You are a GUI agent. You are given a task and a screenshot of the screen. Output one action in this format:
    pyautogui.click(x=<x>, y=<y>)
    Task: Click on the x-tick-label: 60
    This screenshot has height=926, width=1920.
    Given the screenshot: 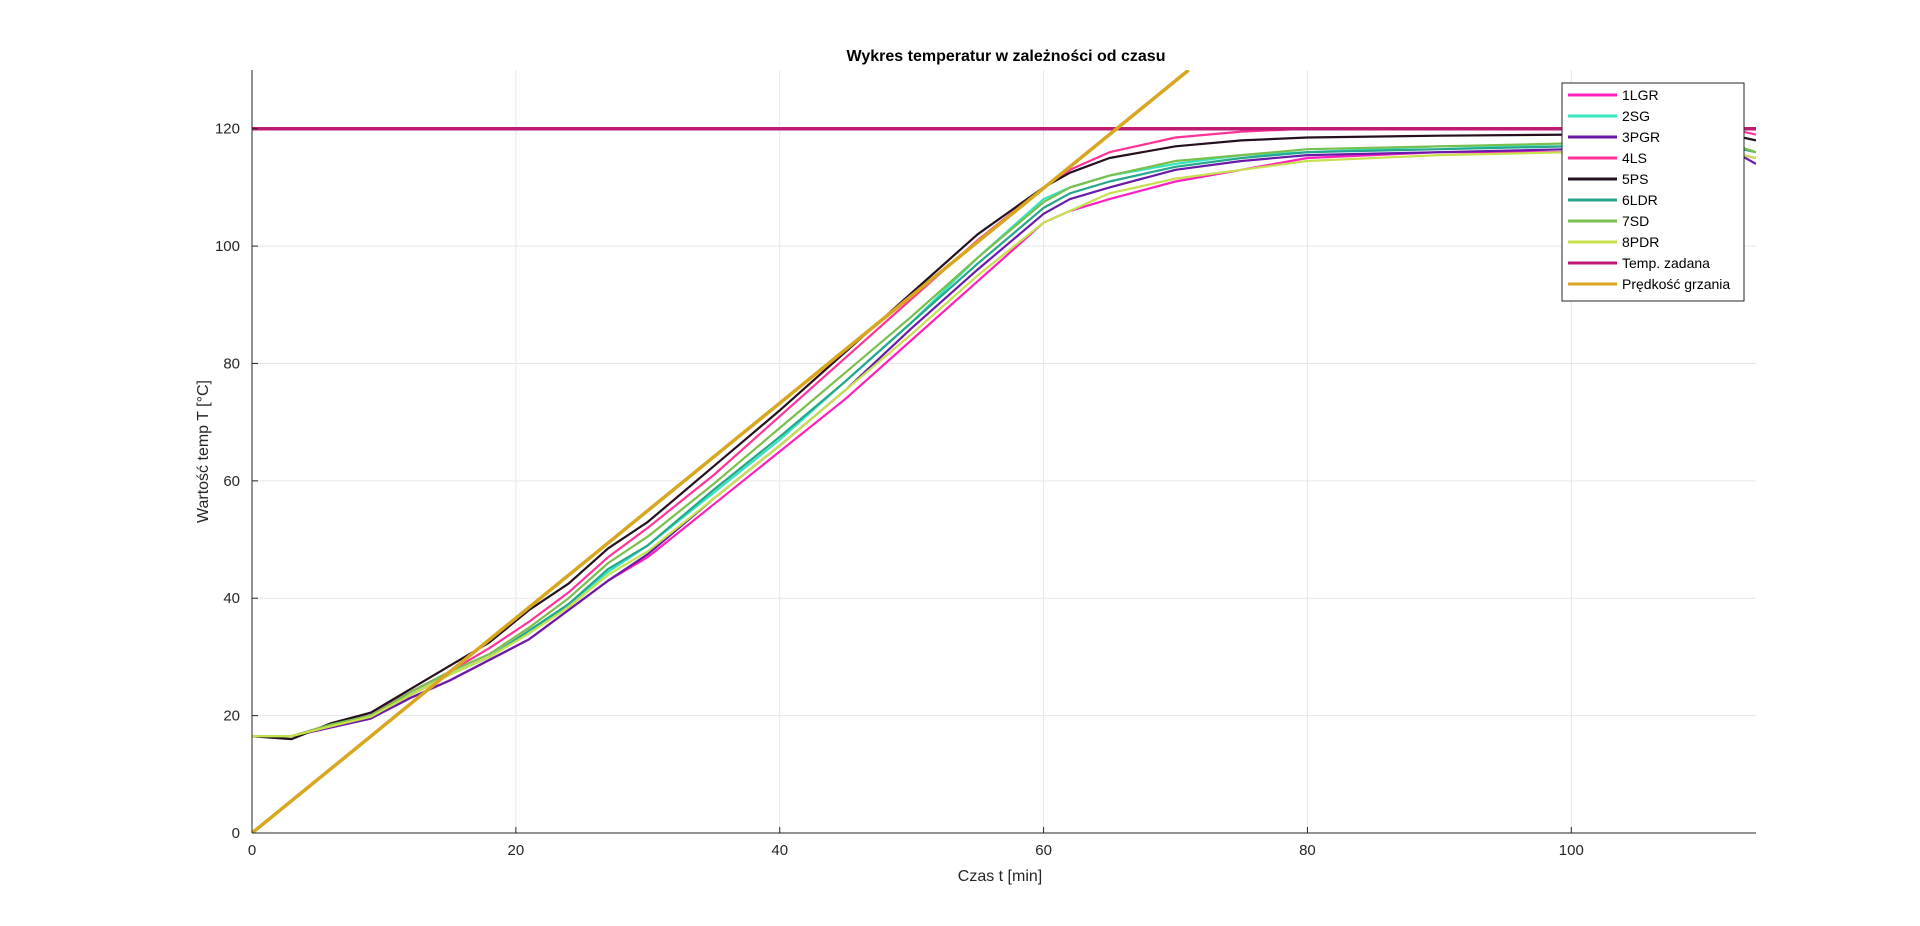 What is the action you would take?
    pyautogui.click(x=1043, y=850)
    